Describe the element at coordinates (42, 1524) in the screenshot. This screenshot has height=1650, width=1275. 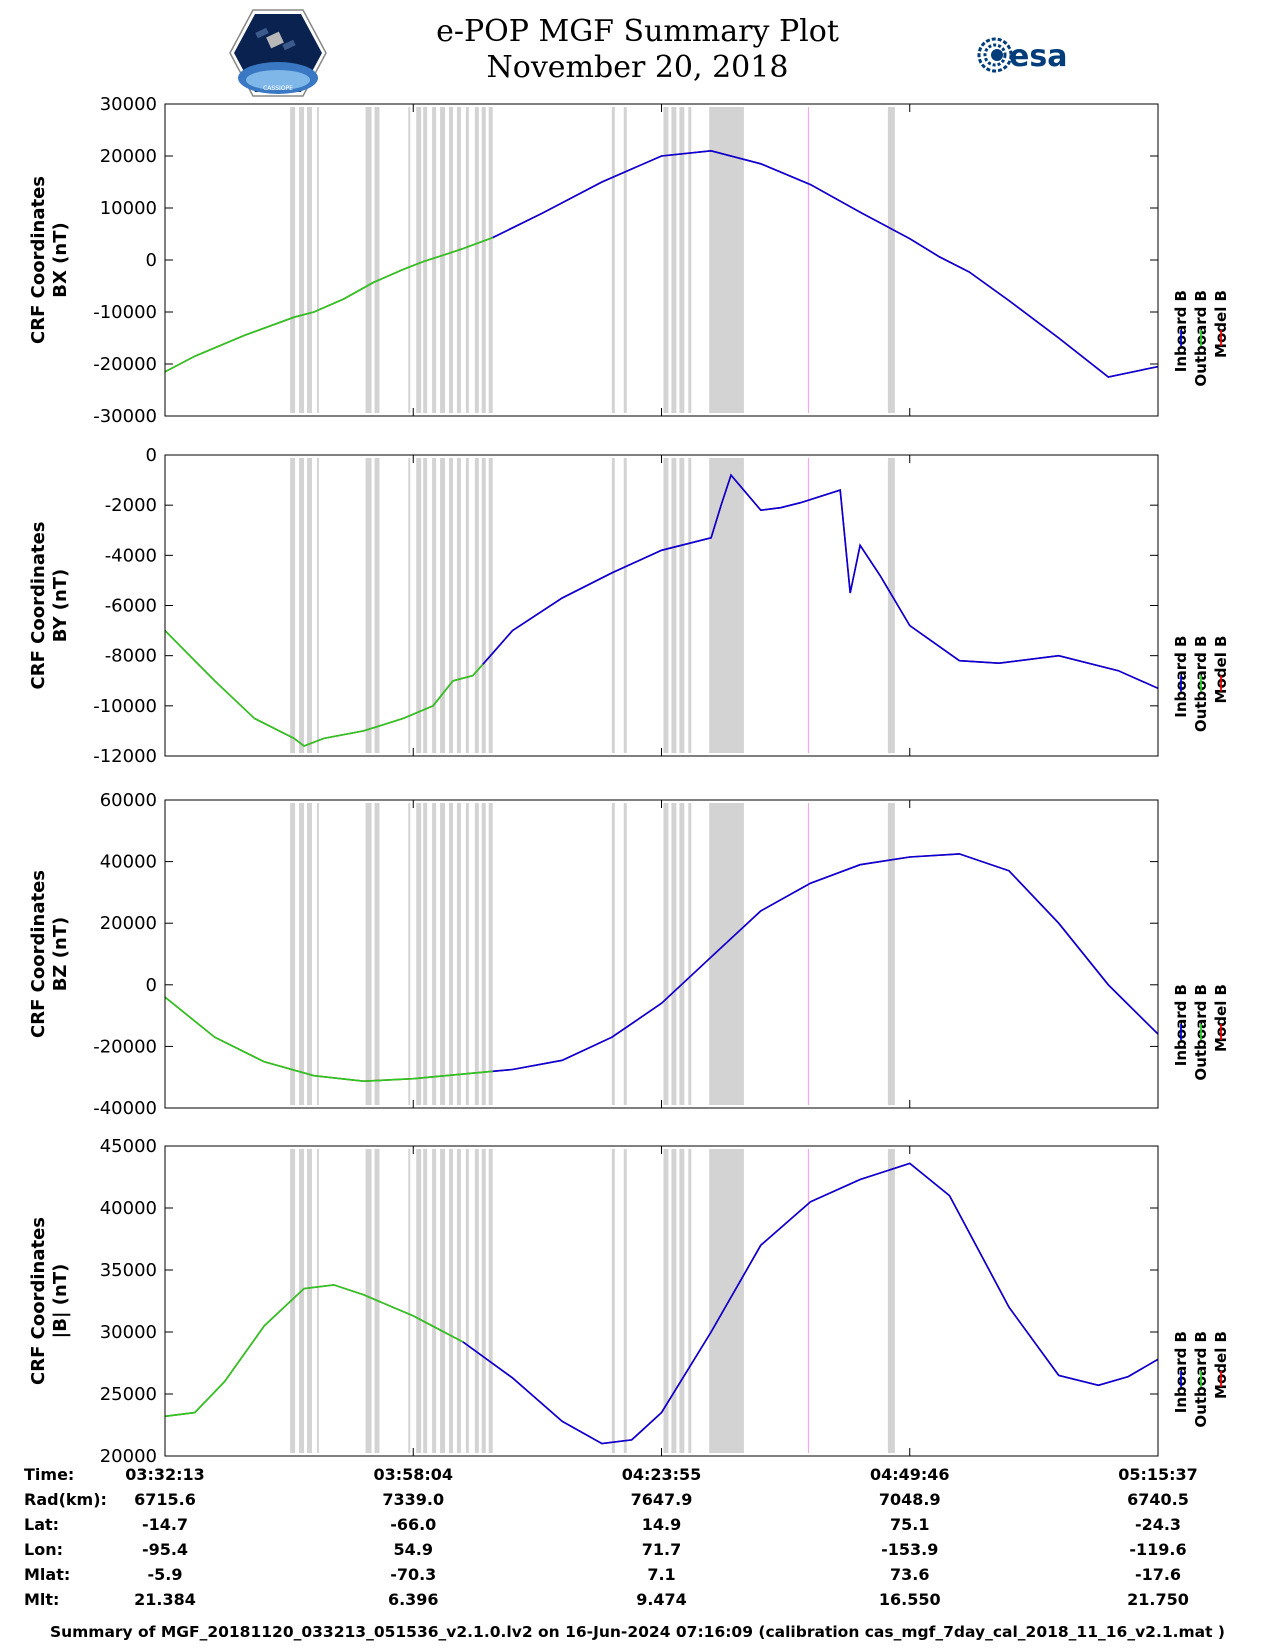
I see `ephemeris-row-label: Lat:` at that location.